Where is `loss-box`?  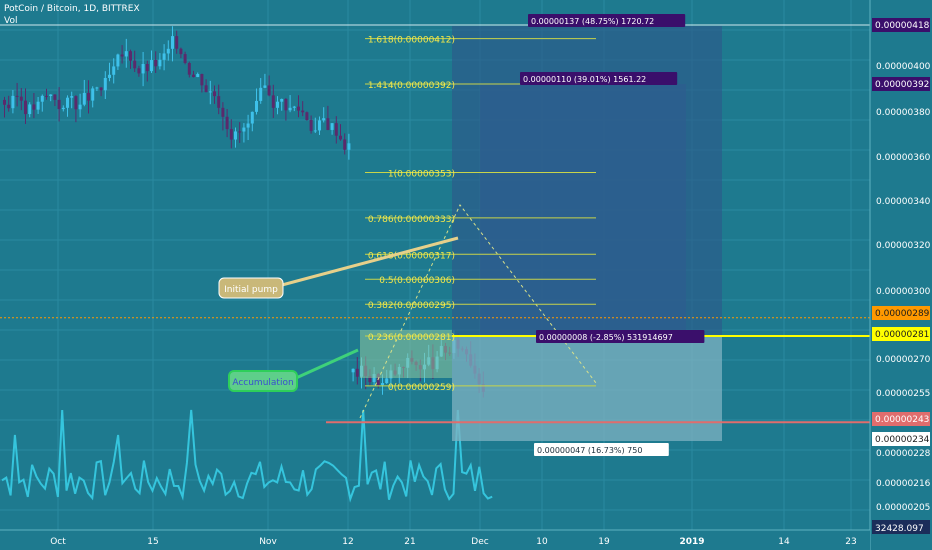
loss-box is located at coordinates (587, 388).